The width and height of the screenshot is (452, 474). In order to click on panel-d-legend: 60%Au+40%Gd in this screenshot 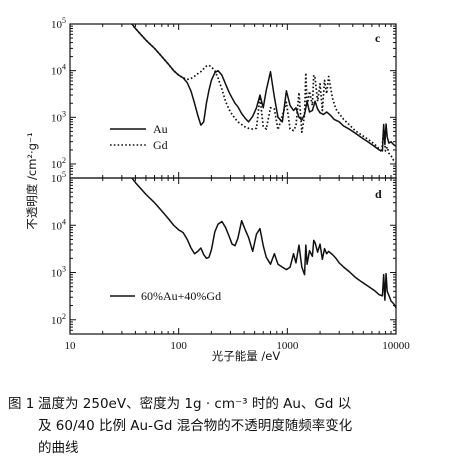, I will do `click(165, 296)`.